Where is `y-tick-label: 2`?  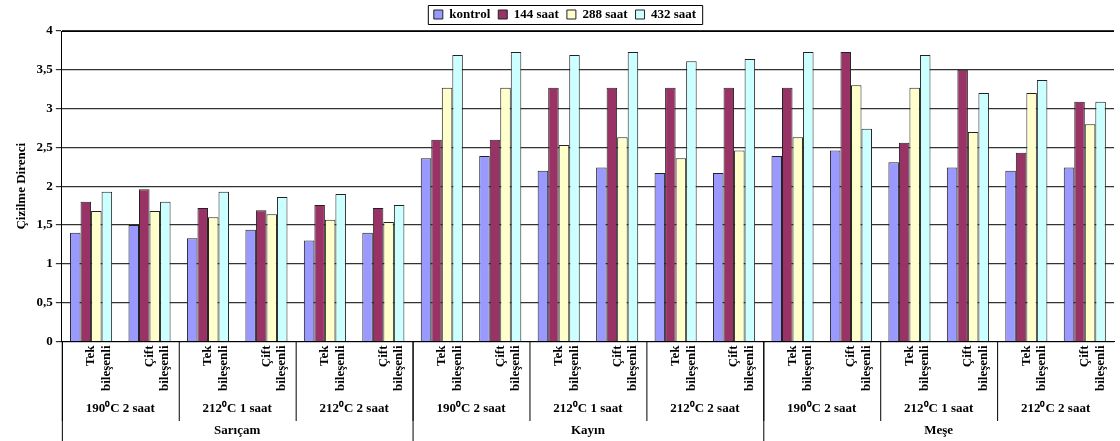
y-tick-label: 2 is located at coordinates (49, 185).